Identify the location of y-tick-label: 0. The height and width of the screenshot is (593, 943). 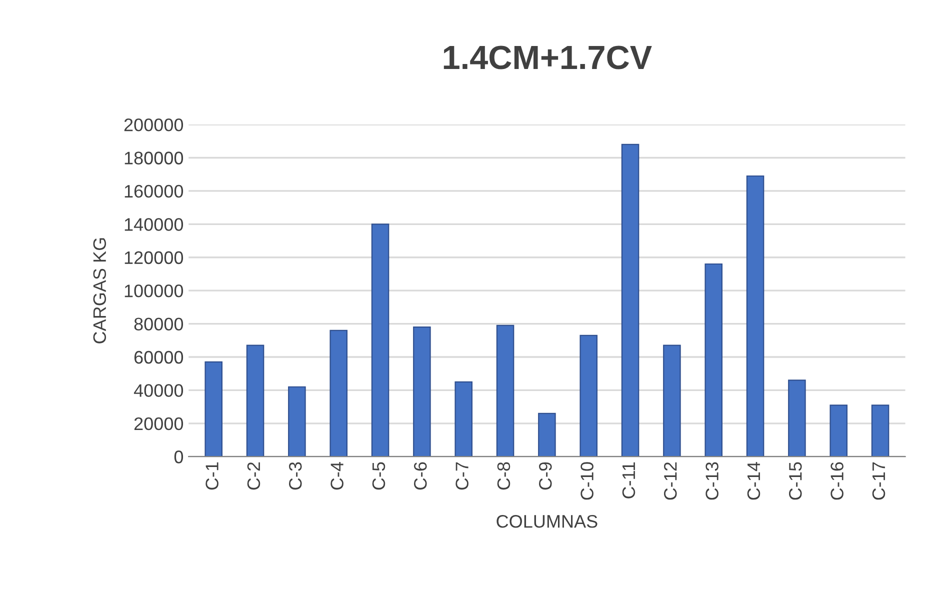
(179, 457).